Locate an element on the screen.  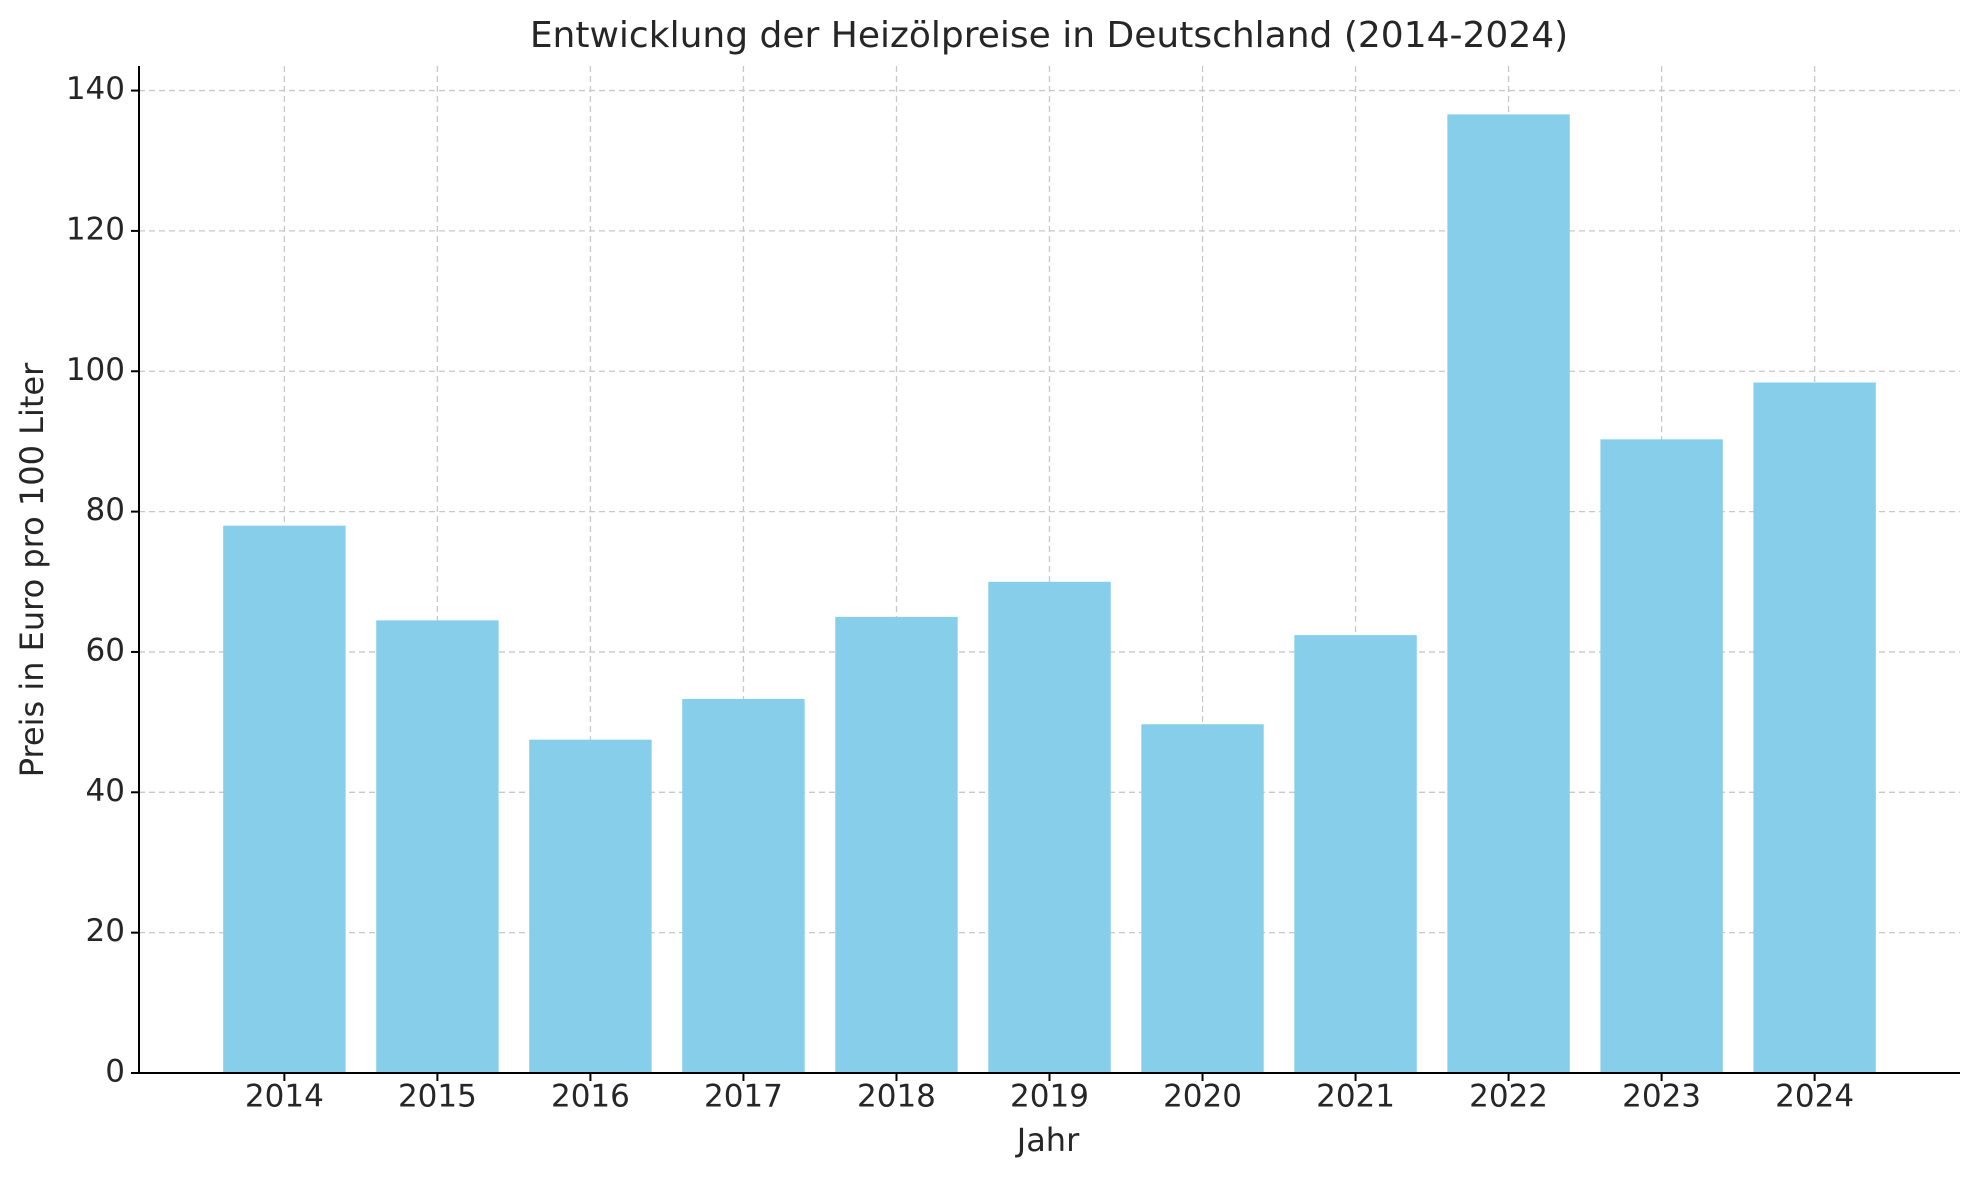
x-tick-label: 2014 is located at coordinates (284, 1097).